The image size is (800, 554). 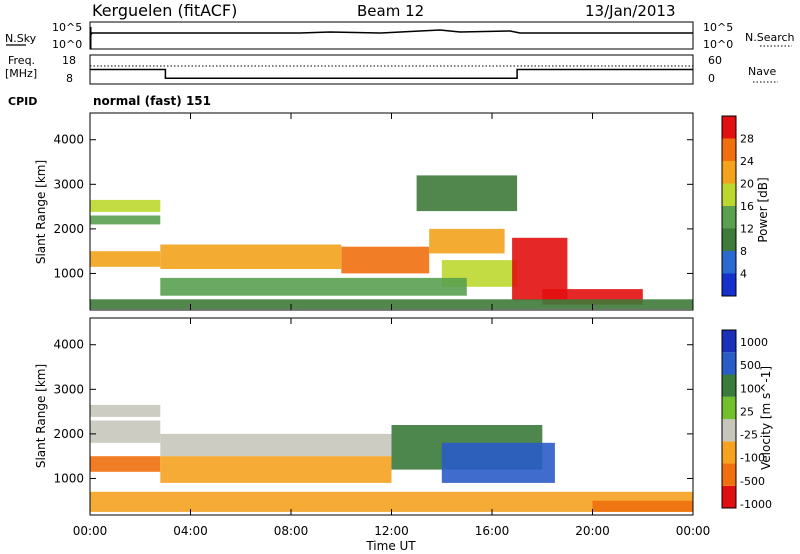 What do you see at coordinates (718, 27) in the screenshot?
I see `noise-right-tick-top: 10^5` at bounding box center [718, 27].